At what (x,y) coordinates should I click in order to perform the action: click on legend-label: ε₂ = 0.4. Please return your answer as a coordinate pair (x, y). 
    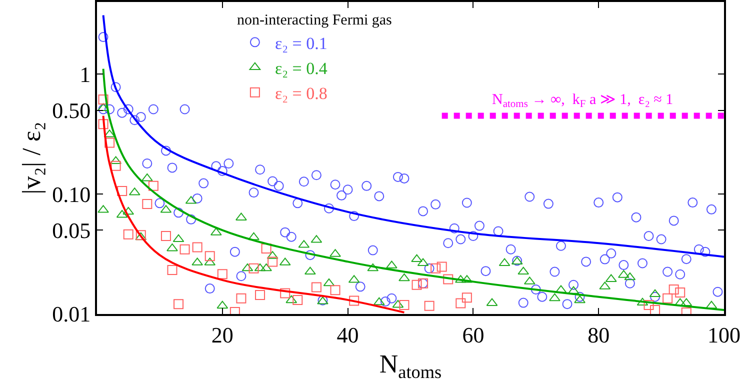
    Looking at the image, I should click on (301, 68).